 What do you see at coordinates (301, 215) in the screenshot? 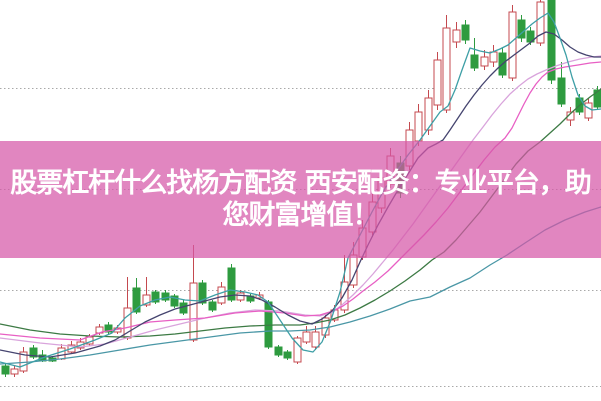
I see `promo-title-line-2: 您财富增值！` at bounding box center [301, 215].